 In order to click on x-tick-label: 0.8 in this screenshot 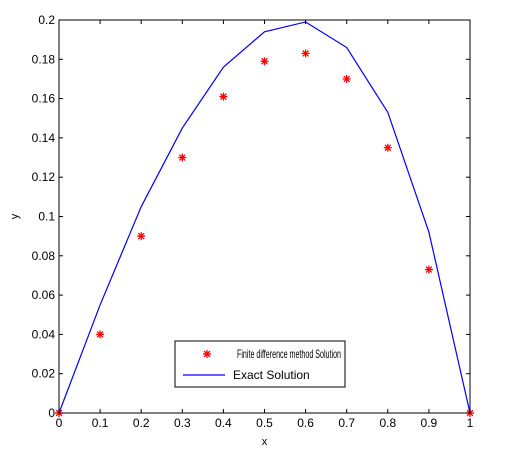, I will do `click(387, 423)`.